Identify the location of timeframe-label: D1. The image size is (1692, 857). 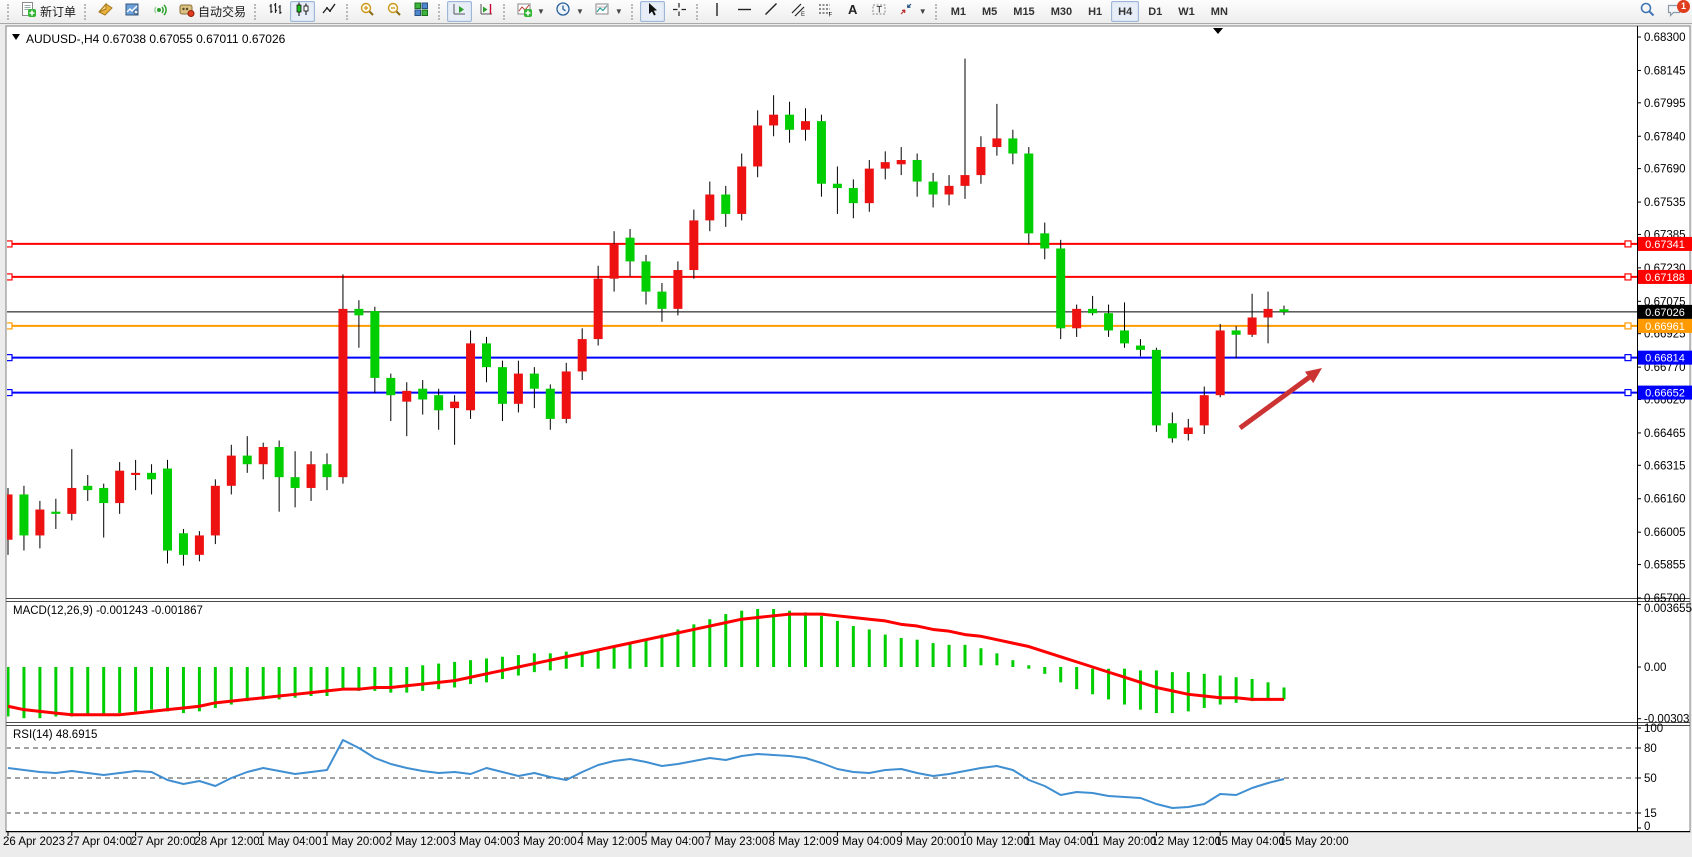
(1155, 11).